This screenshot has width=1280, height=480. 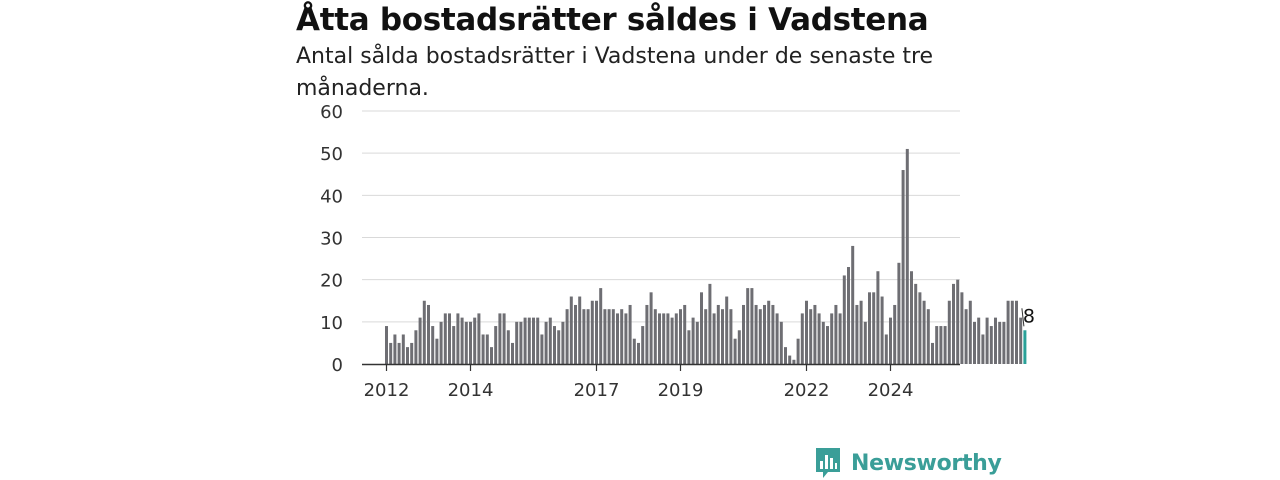 What do you see at coordinates (1023, 317) in the screenshot?
I see `highlight-leader-line` at bounding box center [1023, 317].